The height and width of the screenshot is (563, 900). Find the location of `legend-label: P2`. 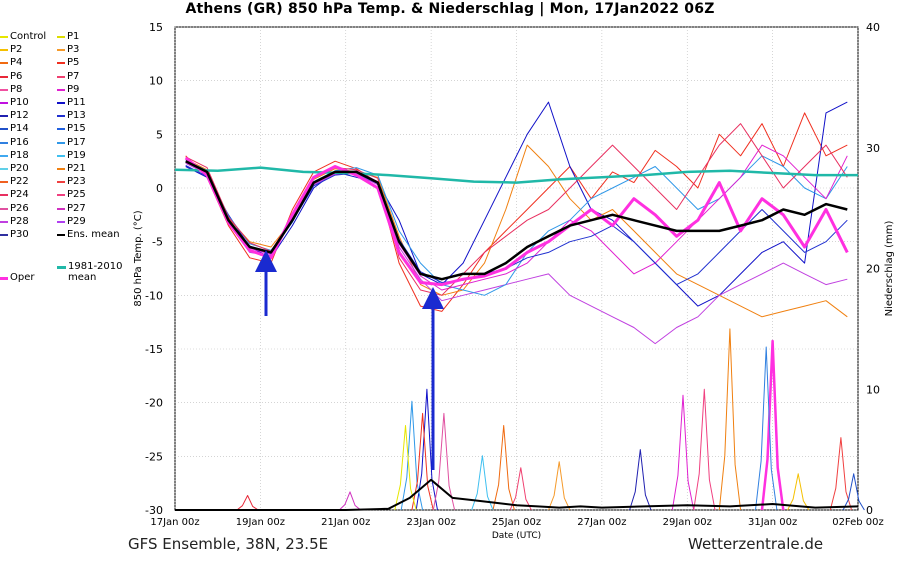

legend-label: P2 is located at coordinates (16, 50).